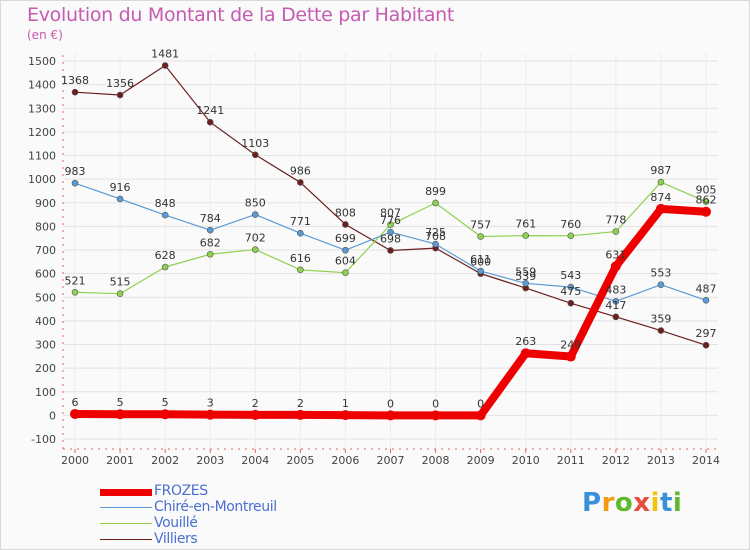 The image size is (750, 550). Describe the element at coordinates (525, 341) in the screenshot. I see `data-label: 263` at that location.